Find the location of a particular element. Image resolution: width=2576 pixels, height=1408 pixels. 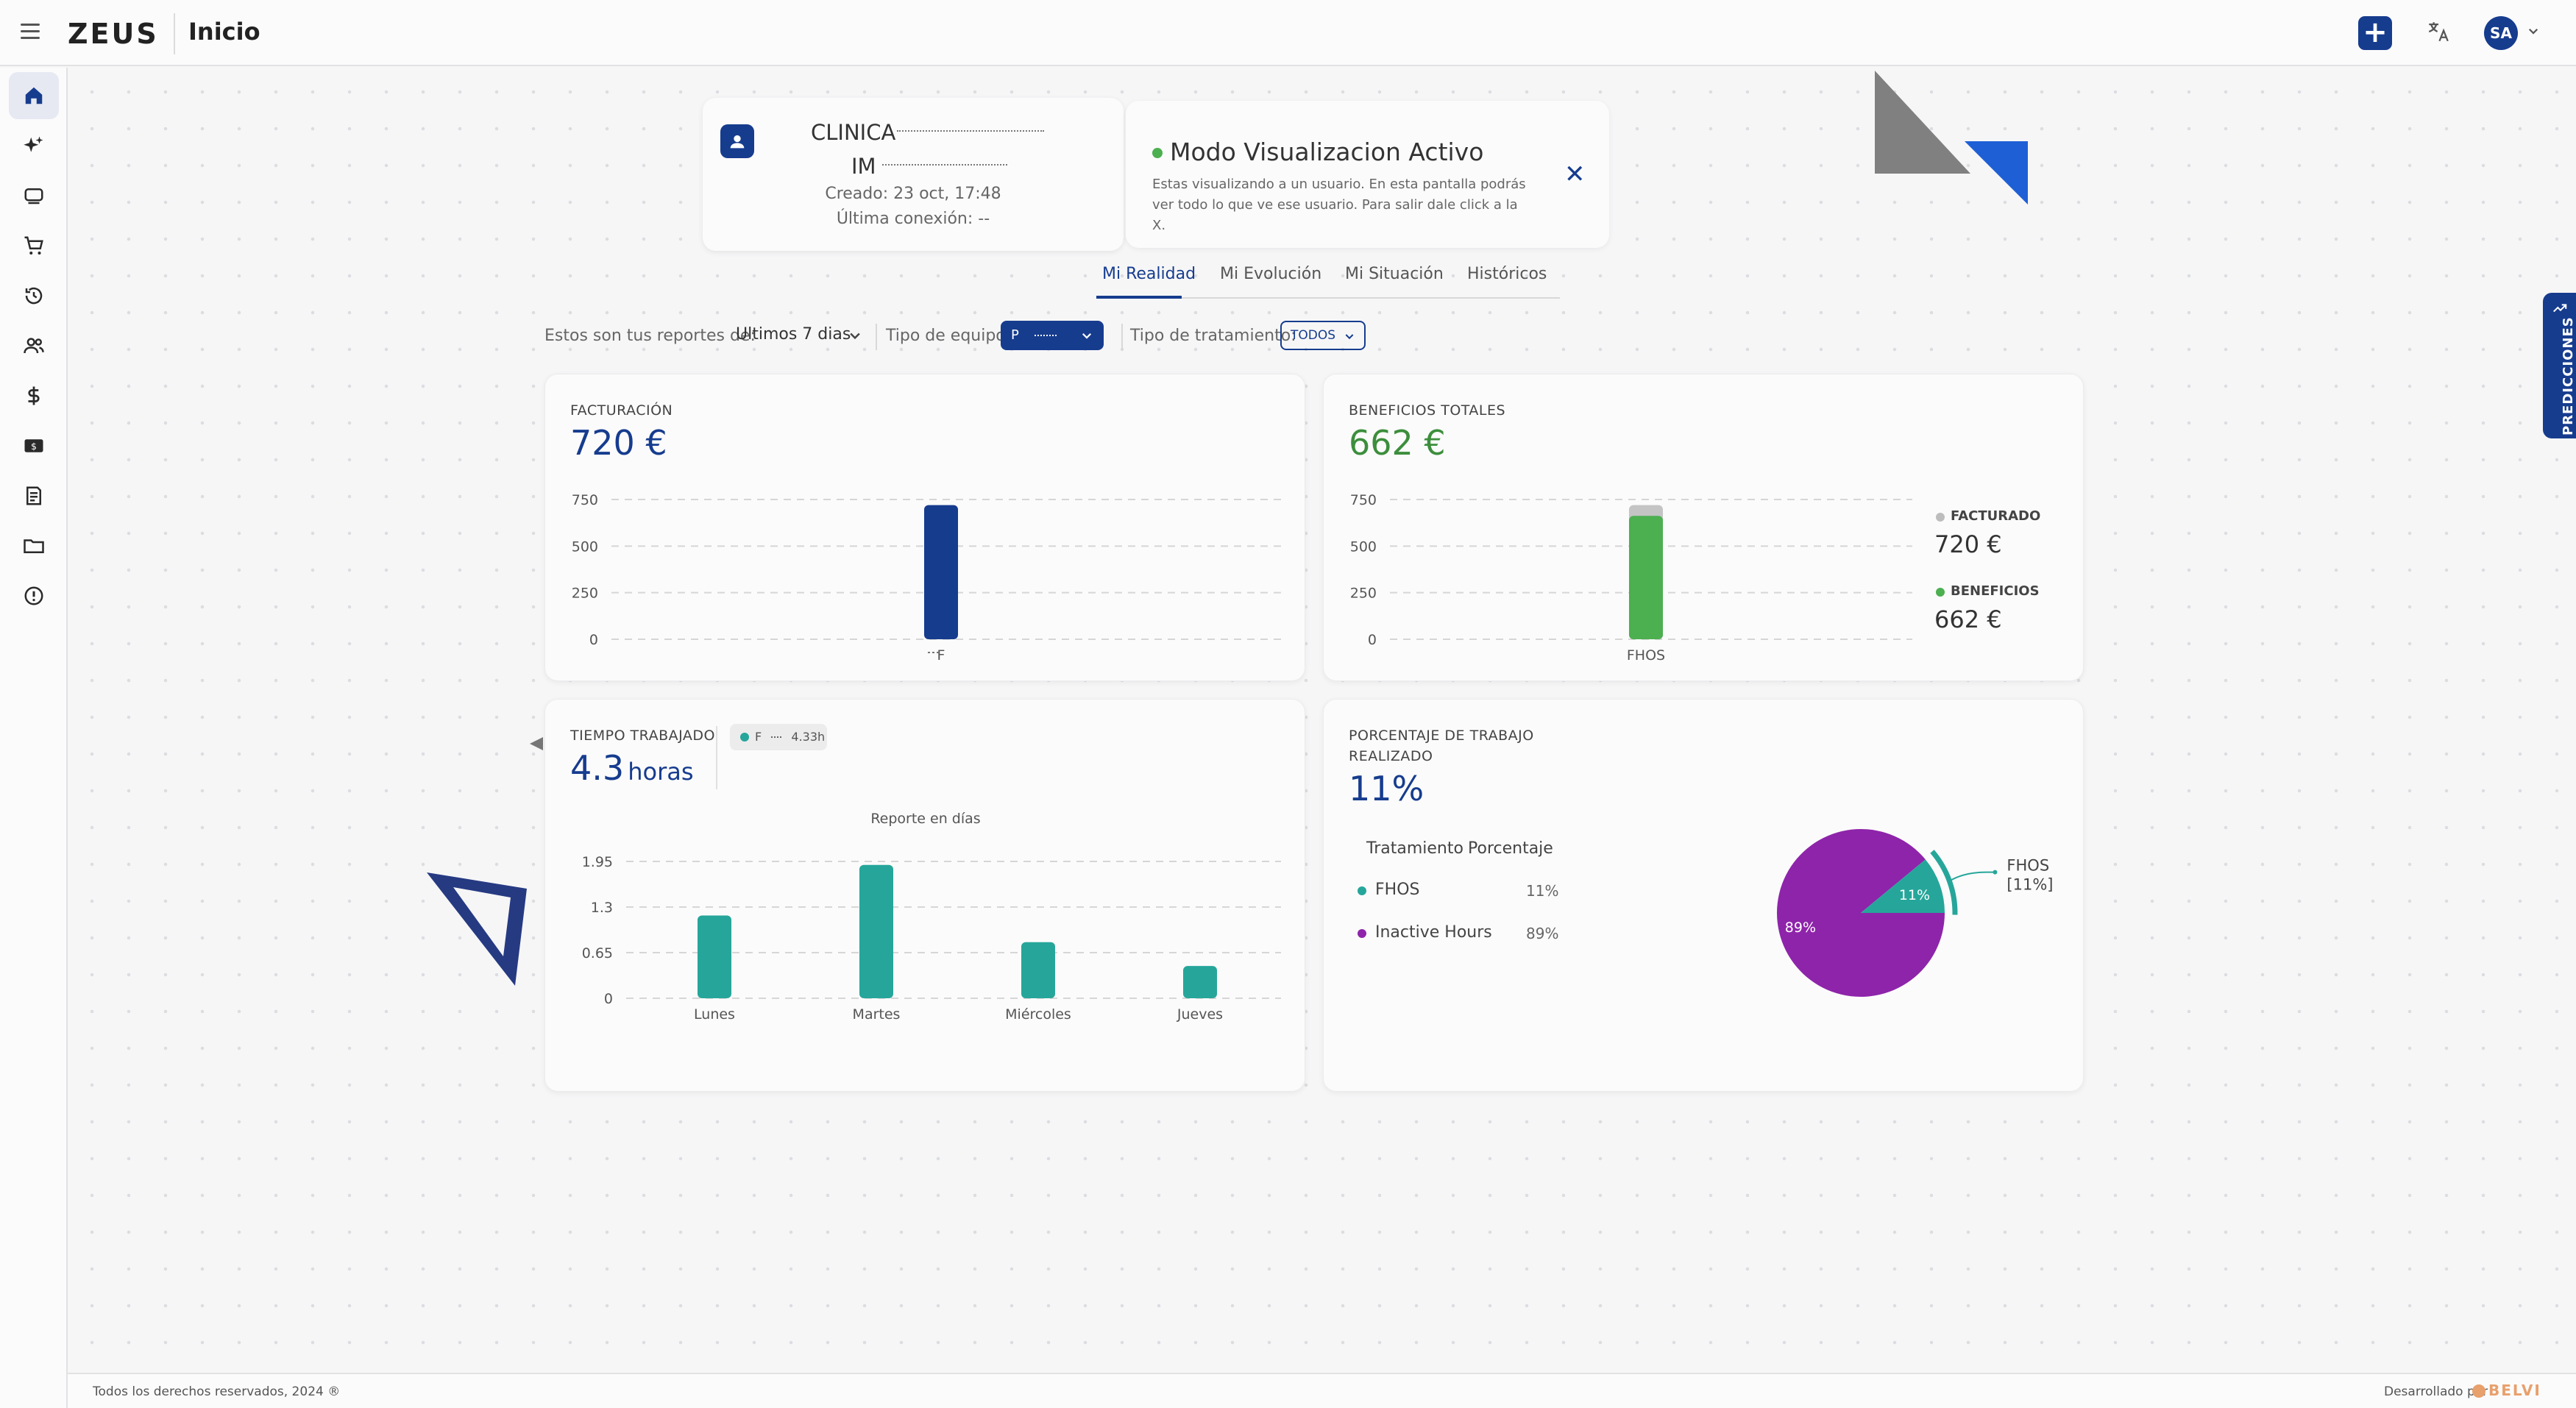

slice-label: 11% is located at coordinates (1914, 895).